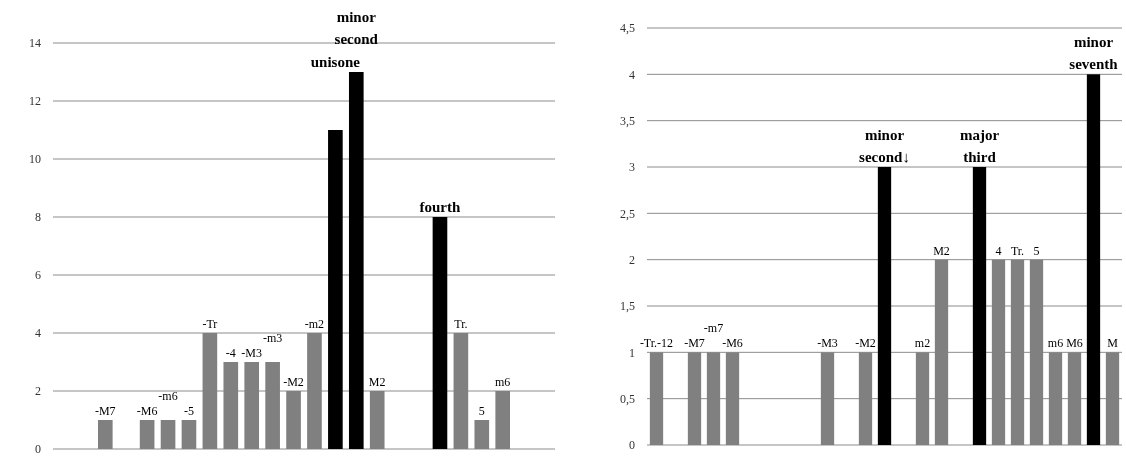 This screenshot has height=458, width=1126. Describe the element at coordinates (335, 62) in the screenshot. I see `x-tick-label: unisone` at that location.